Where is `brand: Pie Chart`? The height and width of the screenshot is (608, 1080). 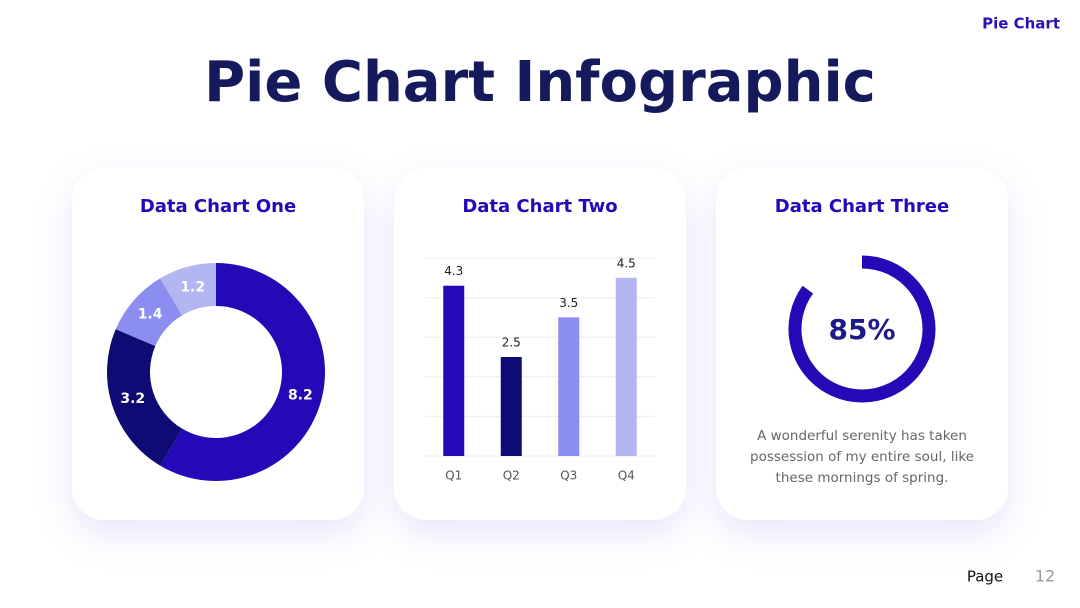
brand: Pie Chart is located at coordinates (1021, 24).